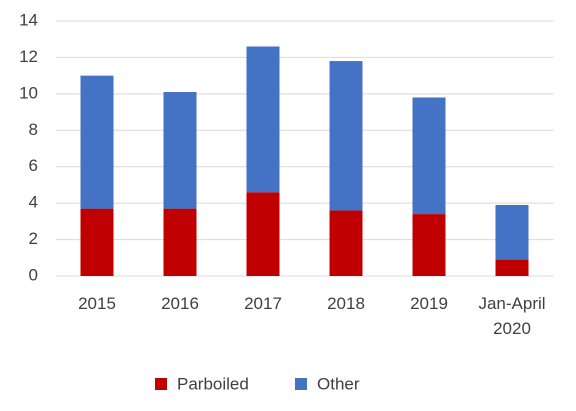  What do you see at coordinates (338, 383) in the screenshot?
I see `legend-label: Other` at bounding box center [338, 383].